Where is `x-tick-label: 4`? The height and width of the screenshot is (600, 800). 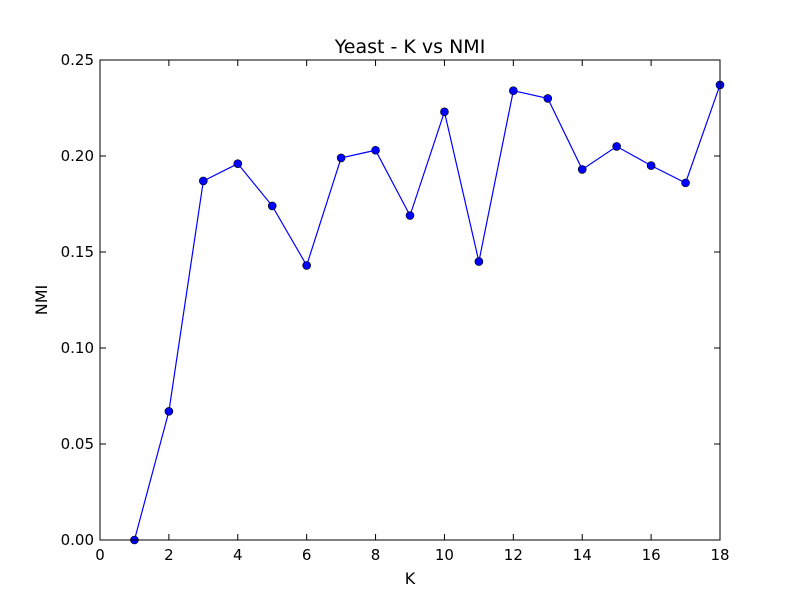 x-tick-label: 4 is located at coordinates (238, 555).